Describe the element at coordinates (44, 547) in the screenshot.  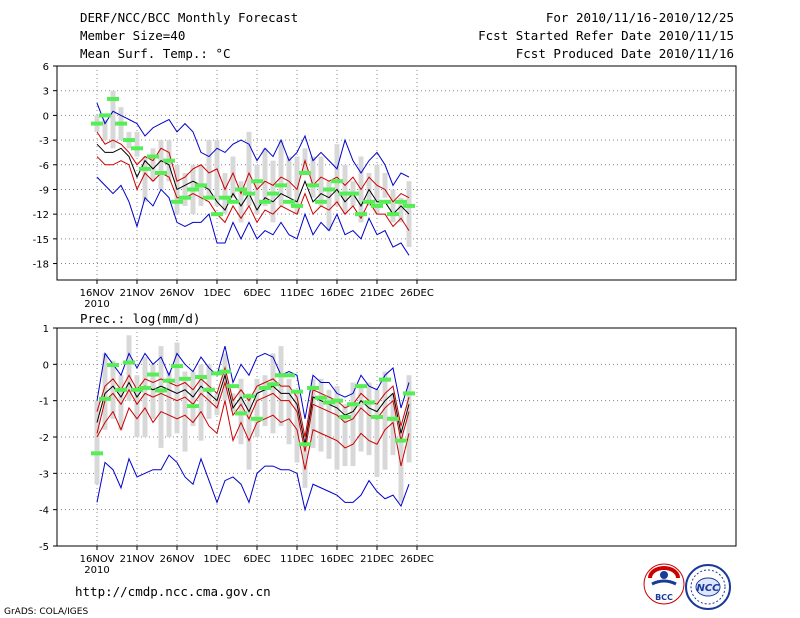
I see `y-tick-label: -5` at that location.